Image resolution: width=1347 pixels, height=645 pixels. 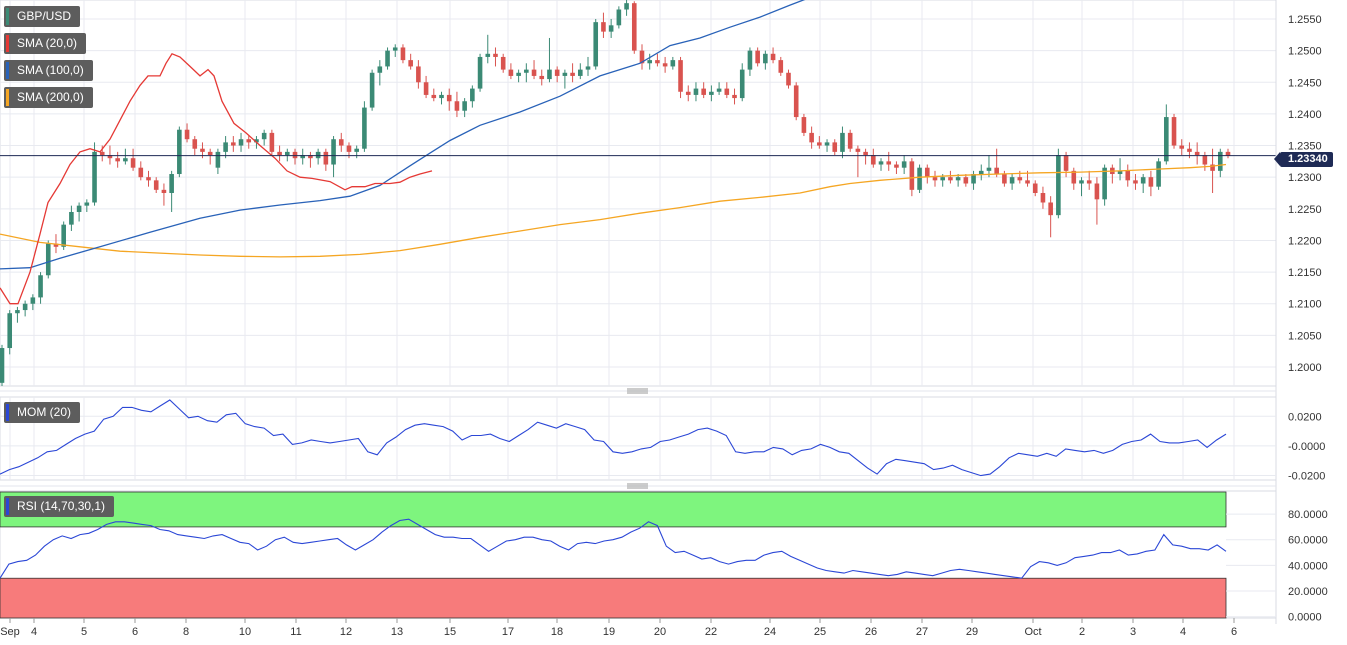 What do you see at coordinates (450, 632) in the screenshot?
I see `x-tick-label: 15` at bounding box center [450, 632].